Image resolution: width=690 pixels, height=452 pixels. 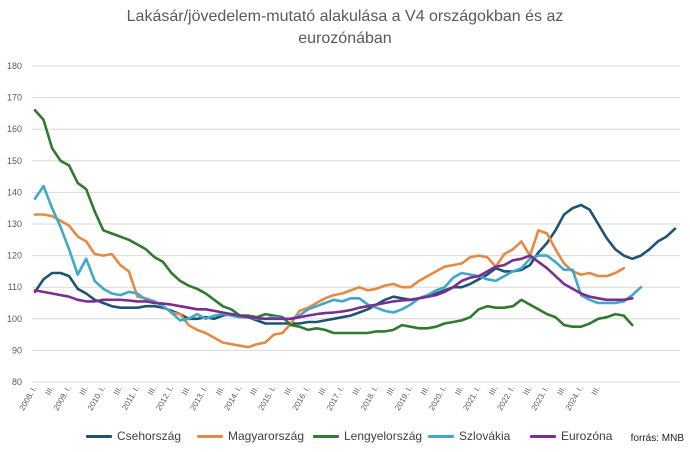 I want to click on legend-label: Lengyelország, so click(x=383, y=436).